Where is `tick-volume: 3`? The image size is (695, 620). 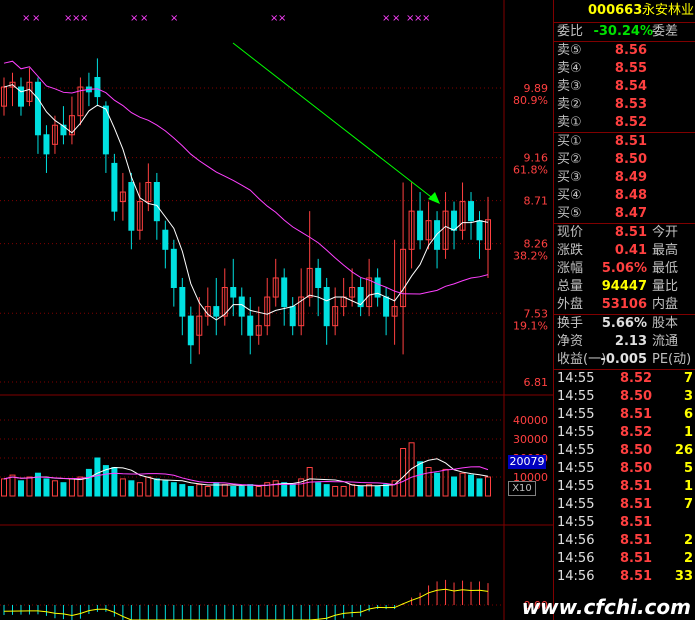 tick-volume: 3 is located at coordinates (688, 396).